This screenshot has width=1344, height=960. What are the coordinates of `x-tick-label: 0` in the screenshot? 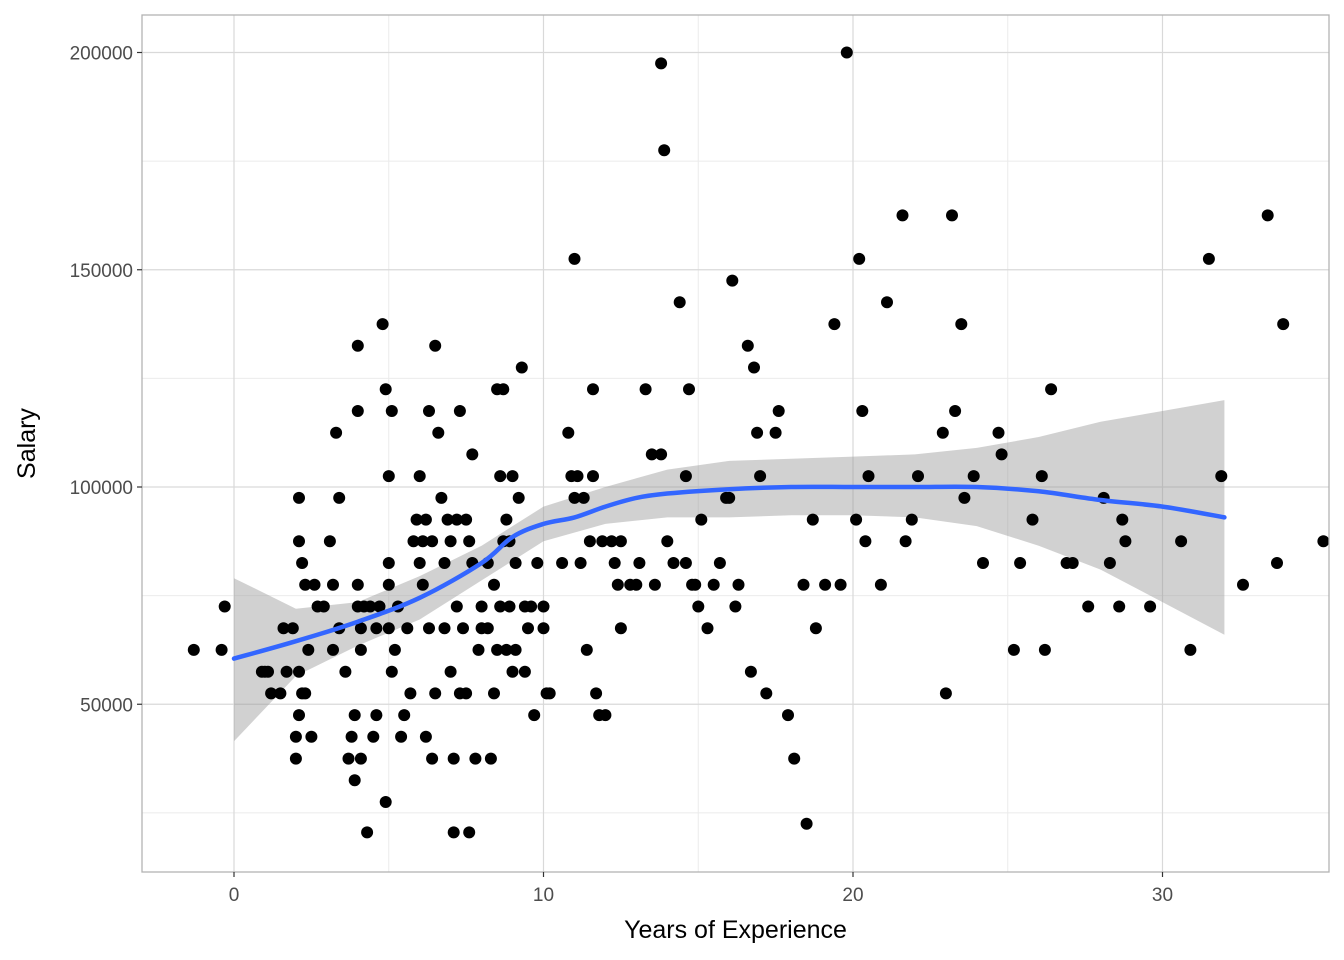 It's located at (234, 895).